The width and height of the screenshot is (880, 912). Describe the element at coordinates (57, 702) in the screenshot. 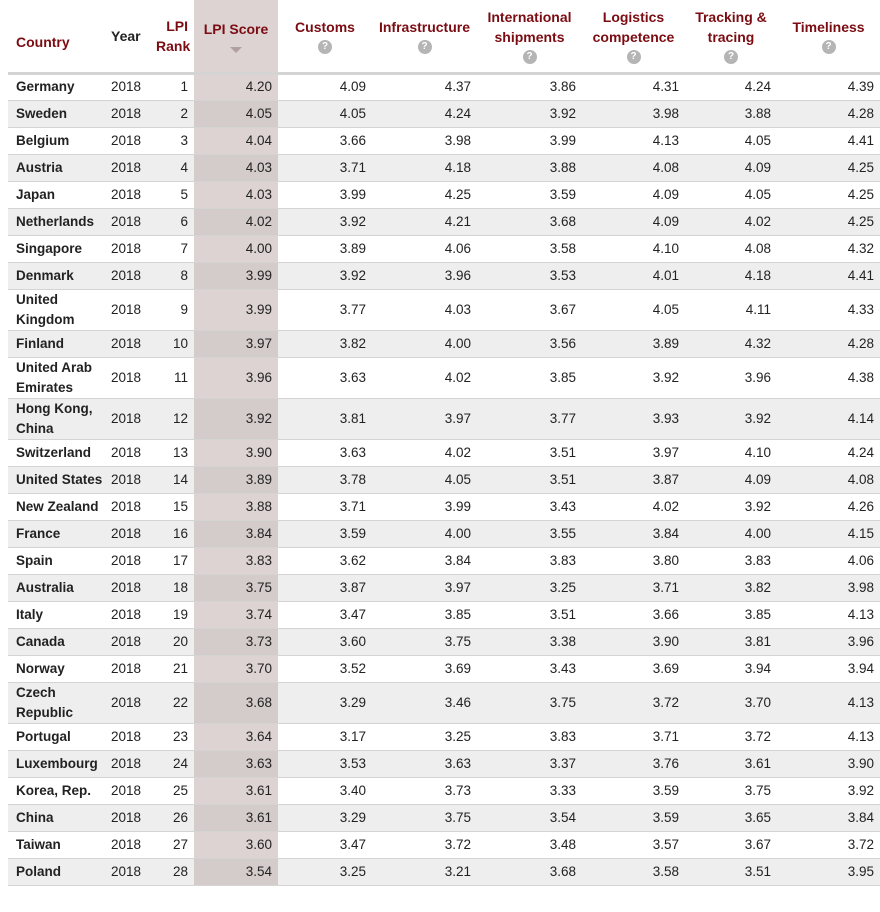

I see `cell-country: Czech Republic` at that location.